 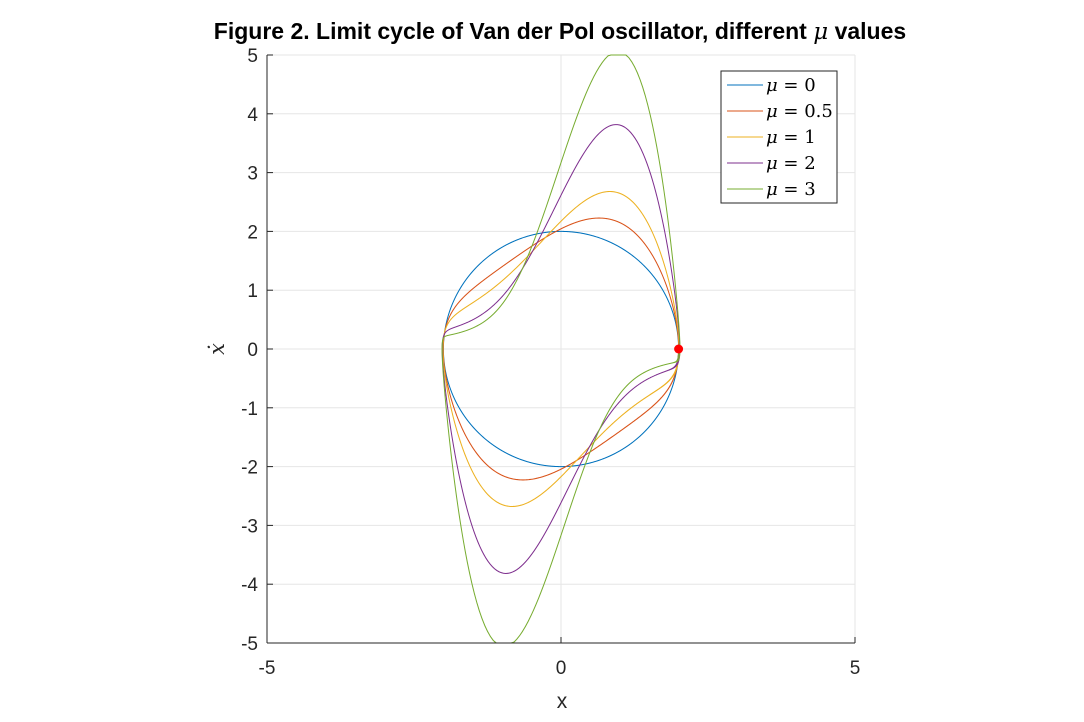 I want to click on y-tick-label: -3, so click(x=249, y=526).